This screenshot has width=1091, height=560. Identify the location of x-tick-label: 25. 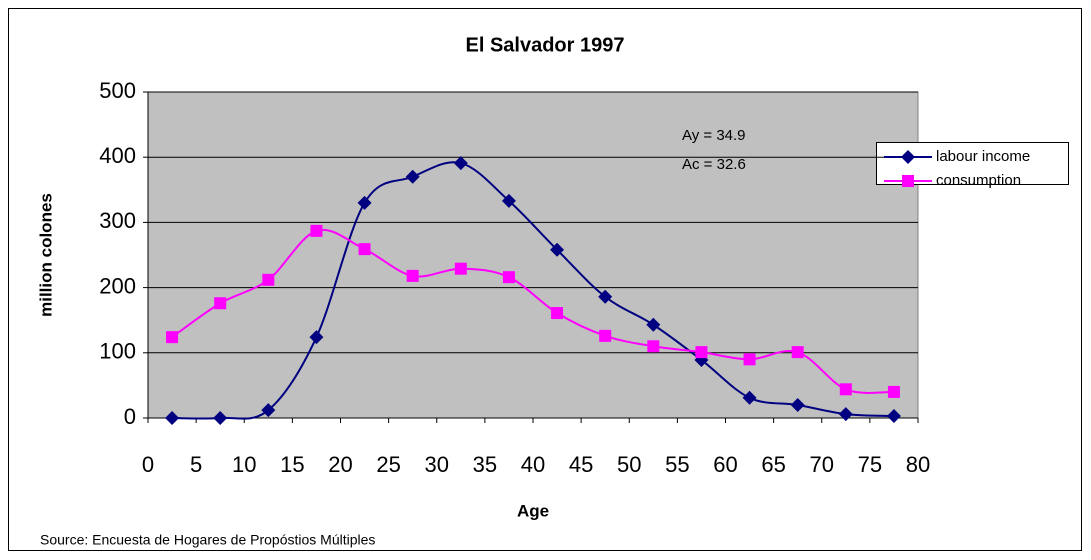
(388, 464).